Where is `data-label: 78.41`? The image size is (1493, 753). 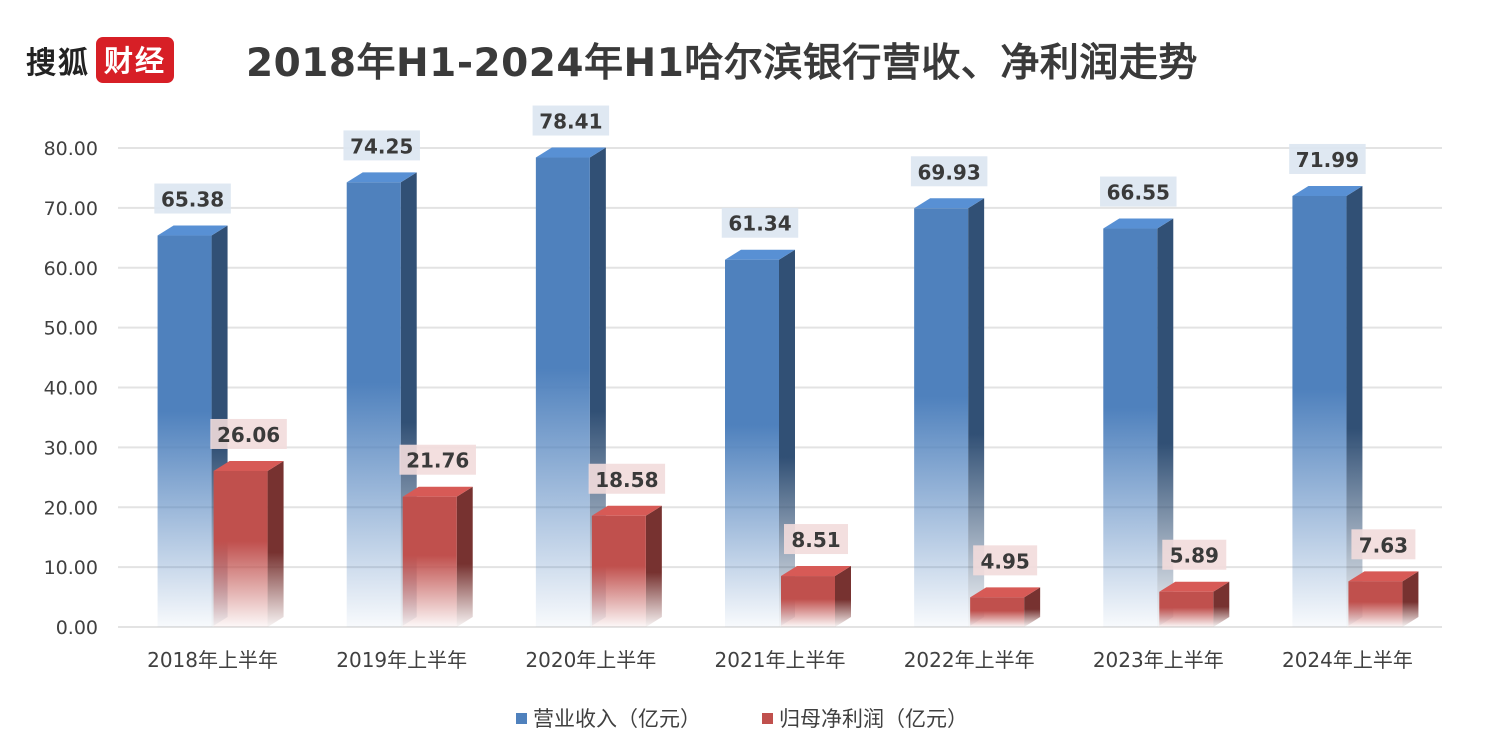
data-label: 78.41 is located at coordinates (570, 122).